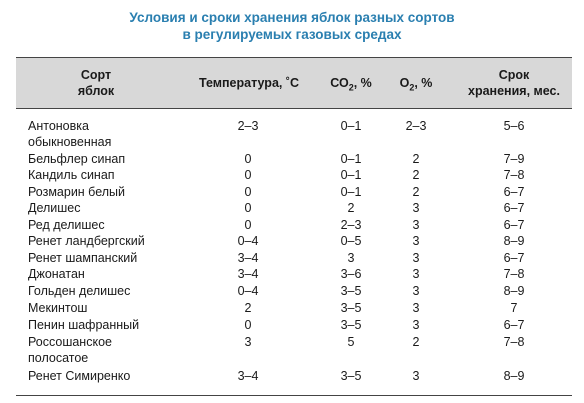 The width and height of the screenshot is (584, 403). I want to click on table-row: Делишес 0 2 3 6–7, so click(294, 208).